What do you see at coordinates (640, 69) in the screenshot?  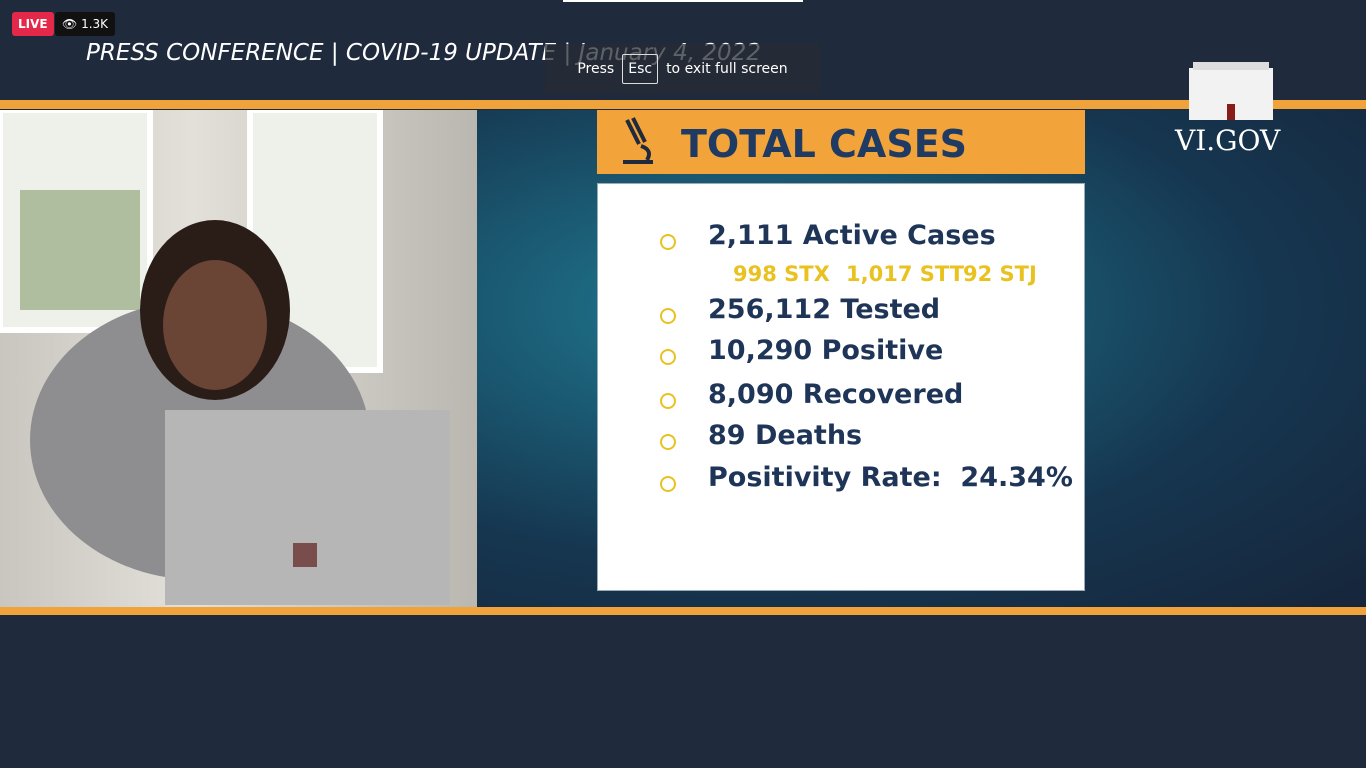 I see `esc-key: Esc` at bounding box center [640, 69].